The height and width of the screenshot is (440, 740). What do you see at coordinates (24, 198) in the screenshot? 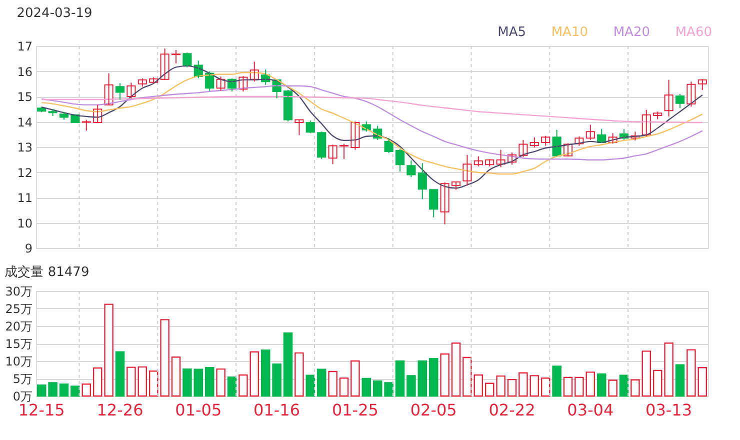
I see `y-tick-label: 11` at bounding box center [24, 198].